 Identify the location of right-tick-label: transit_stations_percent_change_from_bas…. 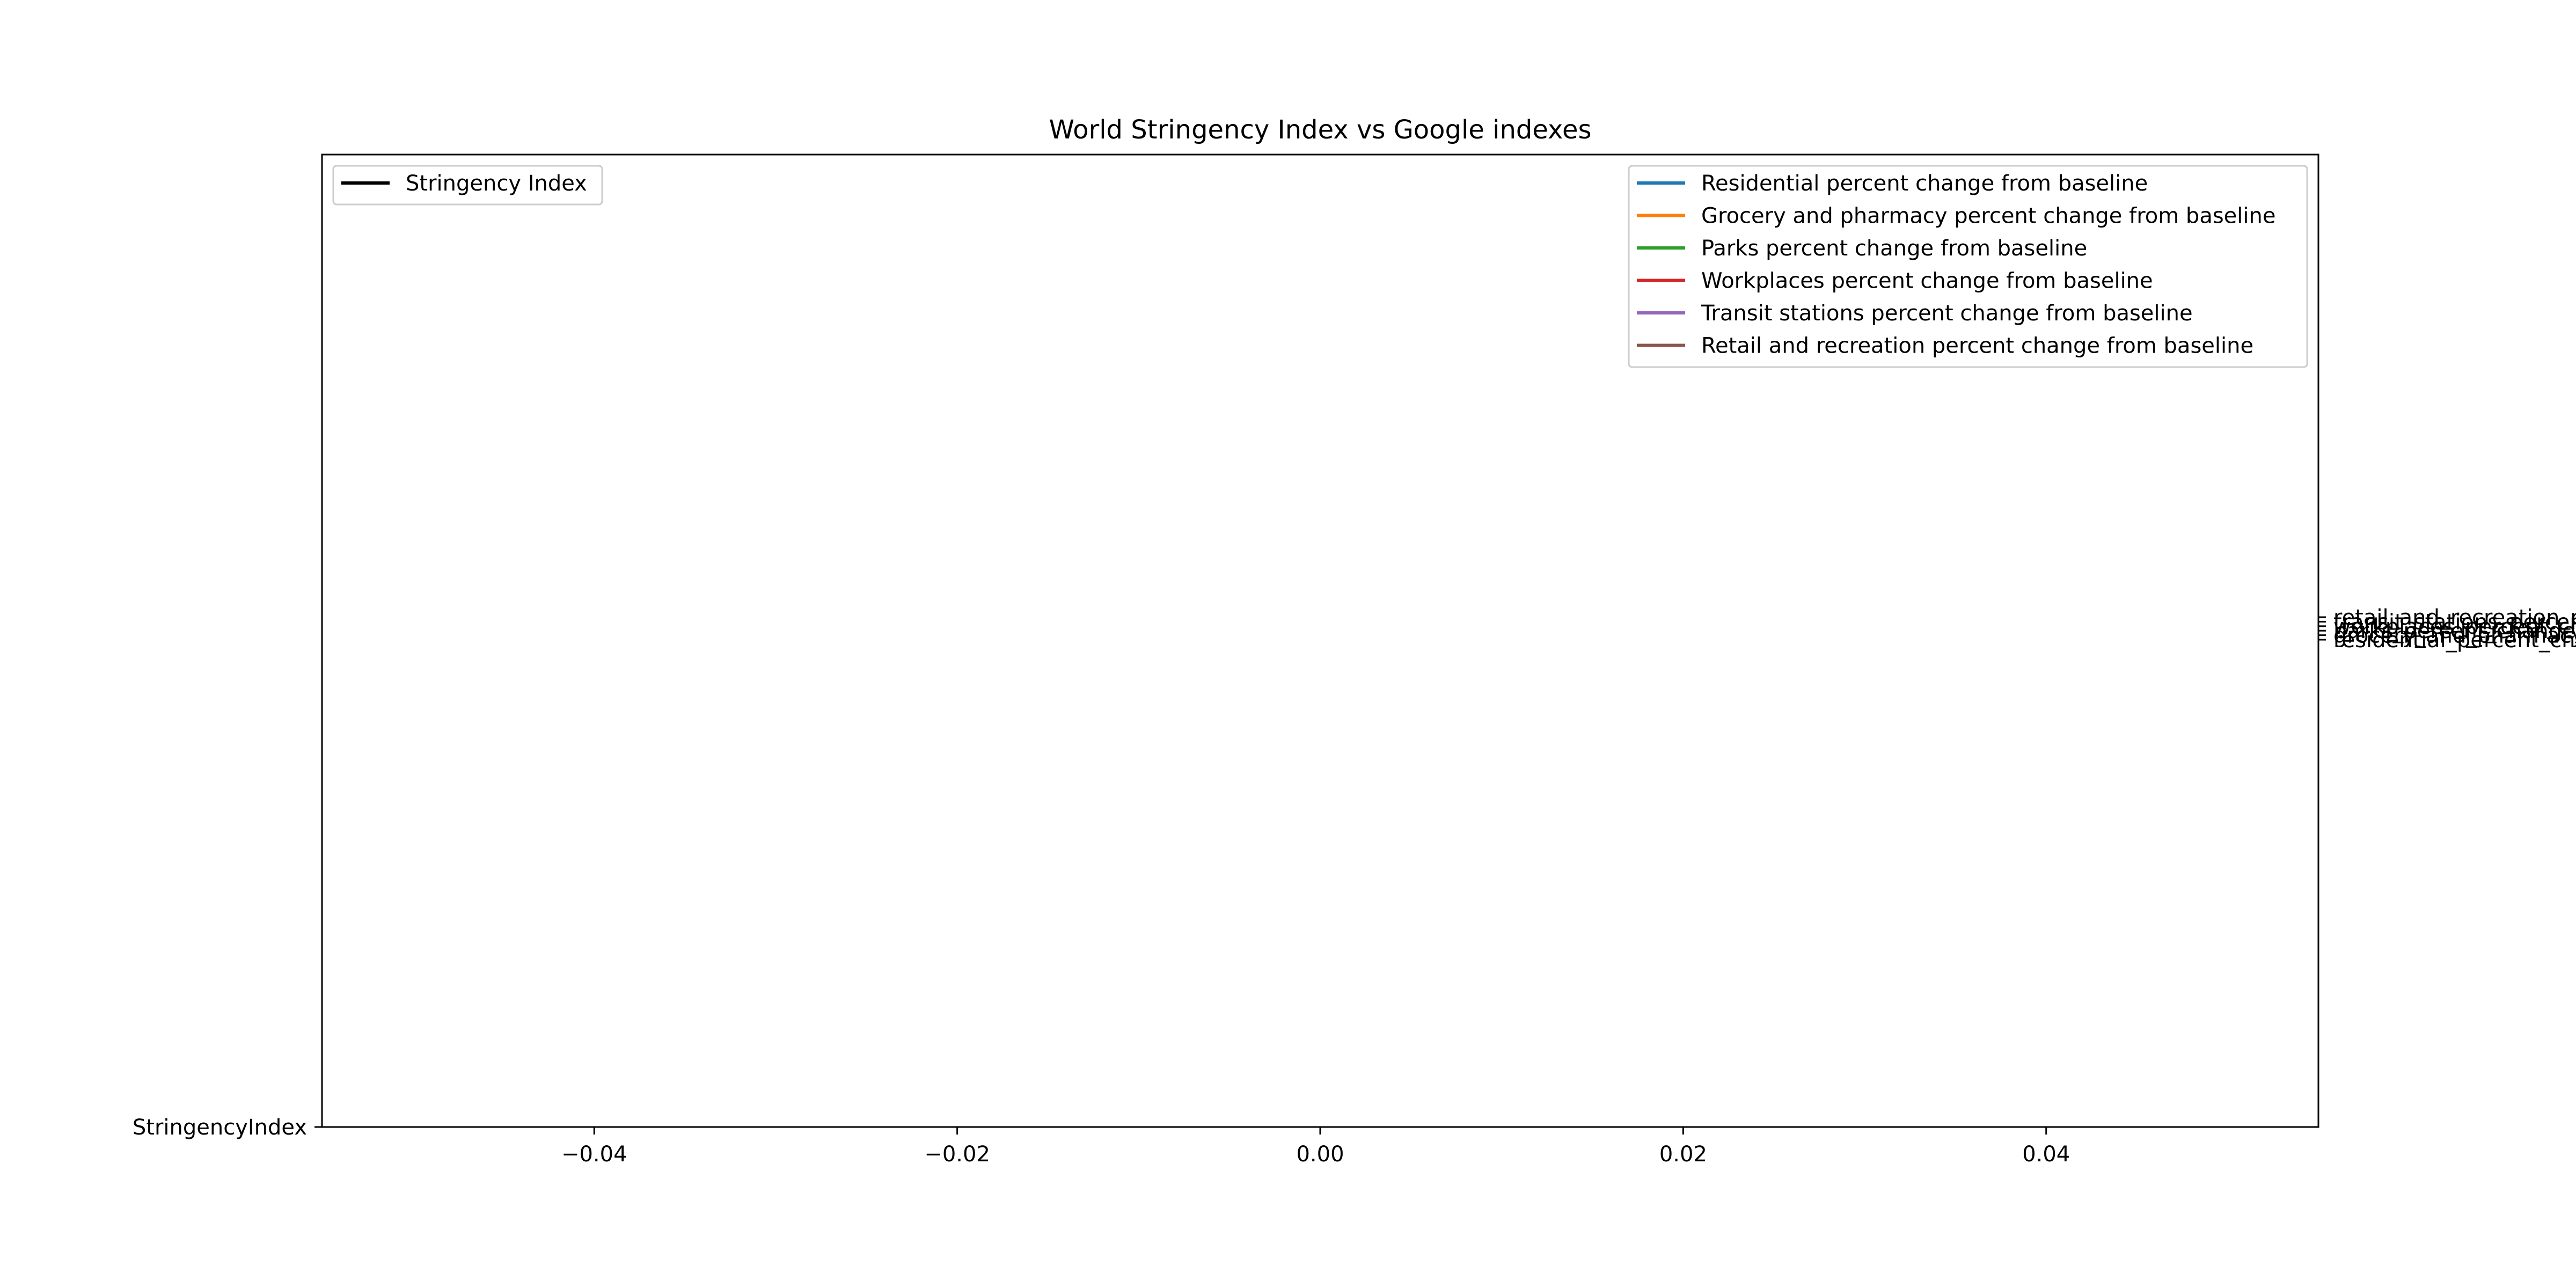
(2454, 622).